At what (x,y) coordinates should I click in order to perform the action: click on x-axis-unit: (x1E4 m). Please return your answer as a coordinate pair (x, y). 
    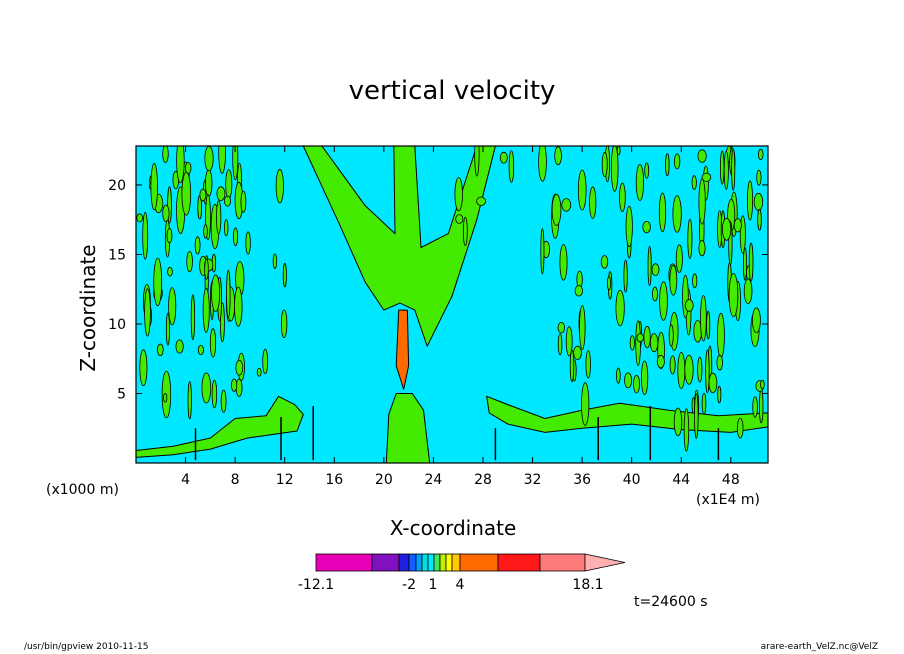
    Looking at the image, I should click on (728, 500).